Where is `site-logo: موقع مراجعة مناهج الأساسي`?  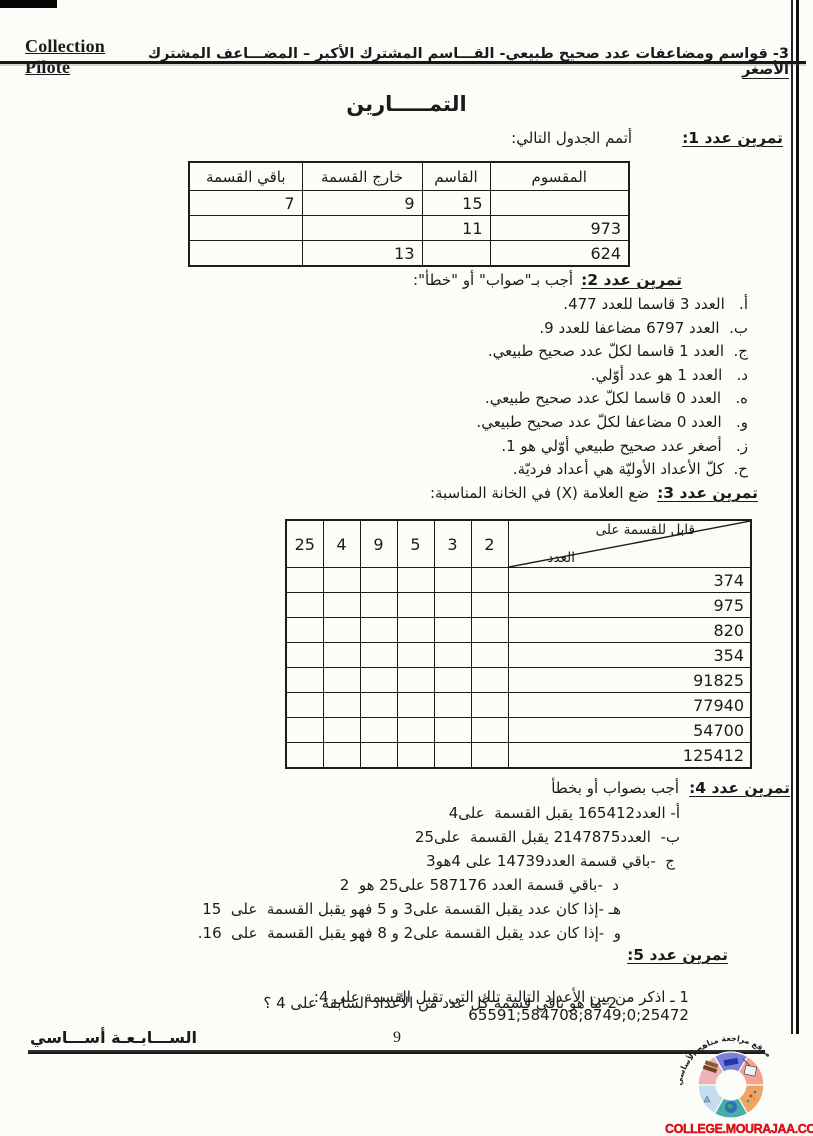
site-logo: موقع مراجعة مناهج الأساسي is located at coordinates (739, 1082).